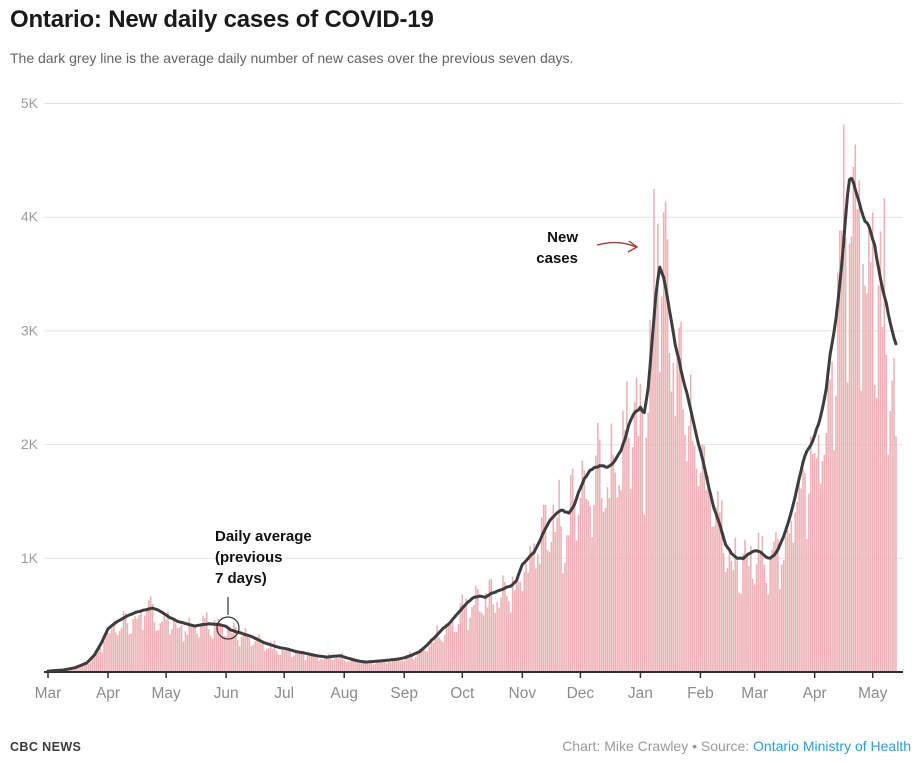  I want to click on x-axis-label: Nov, so click(523, 693).